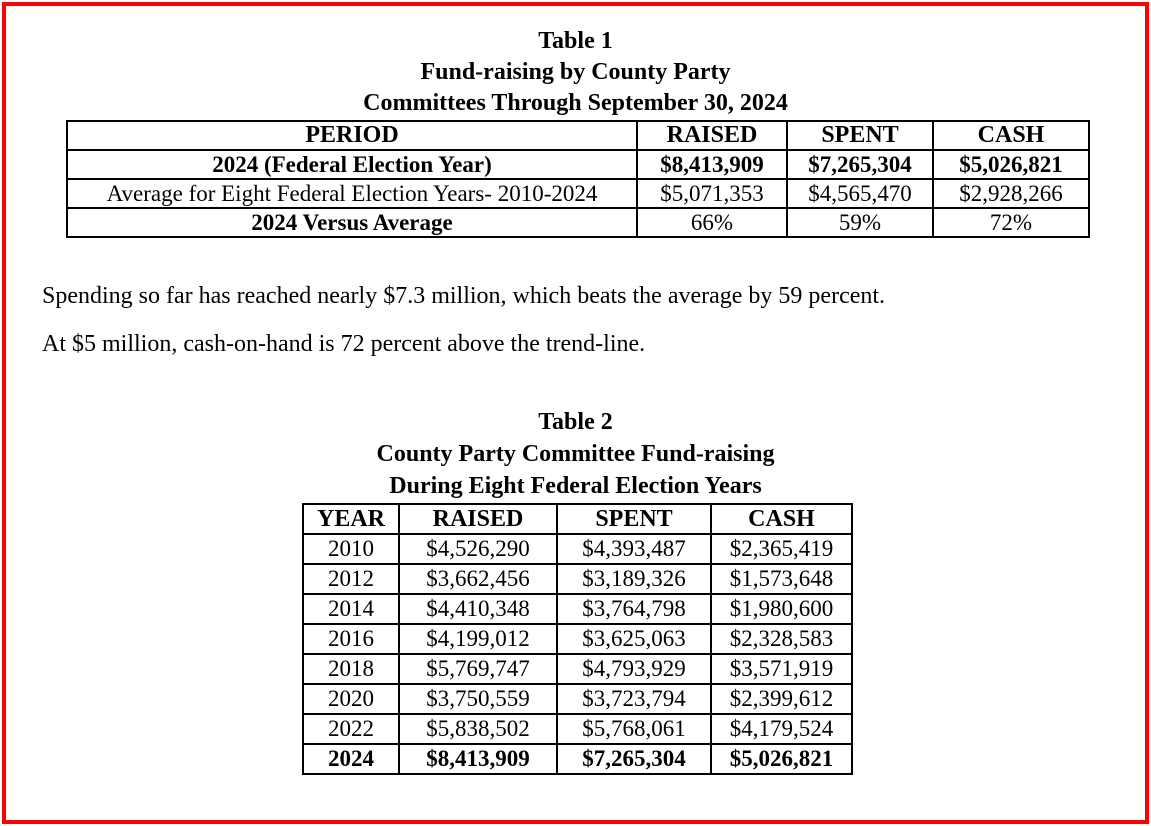 Image resolution: width=1151 pixels, height=826 pixels. What do you see at coordinates (478, 579) in the screenshot?
I see `table-cell: $3,662,456` at bounding box center [478, 579].